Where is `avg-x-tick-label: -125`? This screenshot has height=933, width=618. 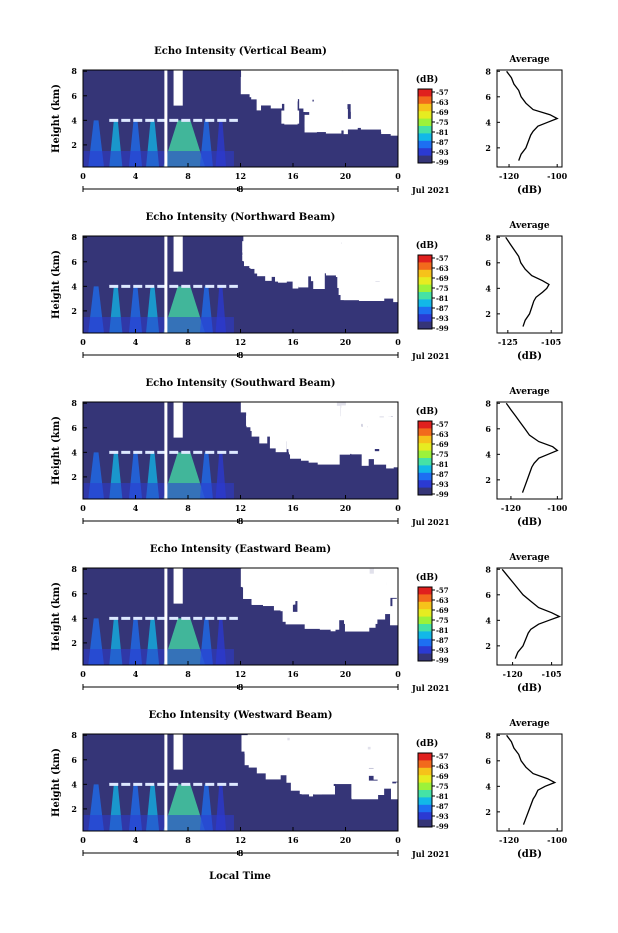
avg-x-tick-label: -125 is located at coordinates (508, 342).